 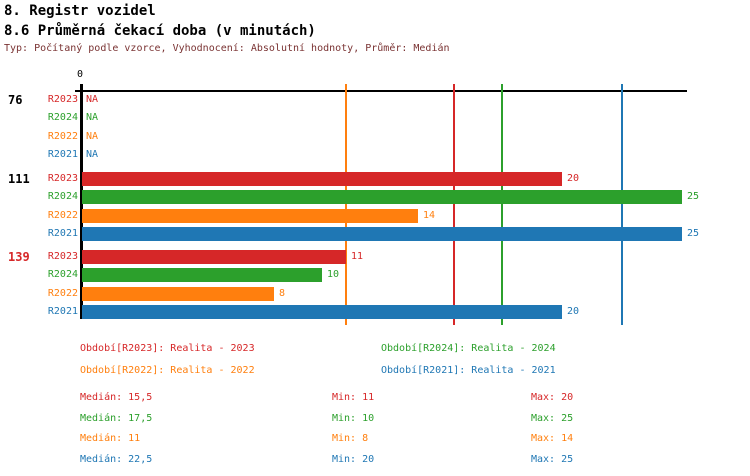 What do you see at coordinates (552, 459) in the screenshot?
I see `max-cell-r2021: Max: 25` at bounding box center [552, 459].